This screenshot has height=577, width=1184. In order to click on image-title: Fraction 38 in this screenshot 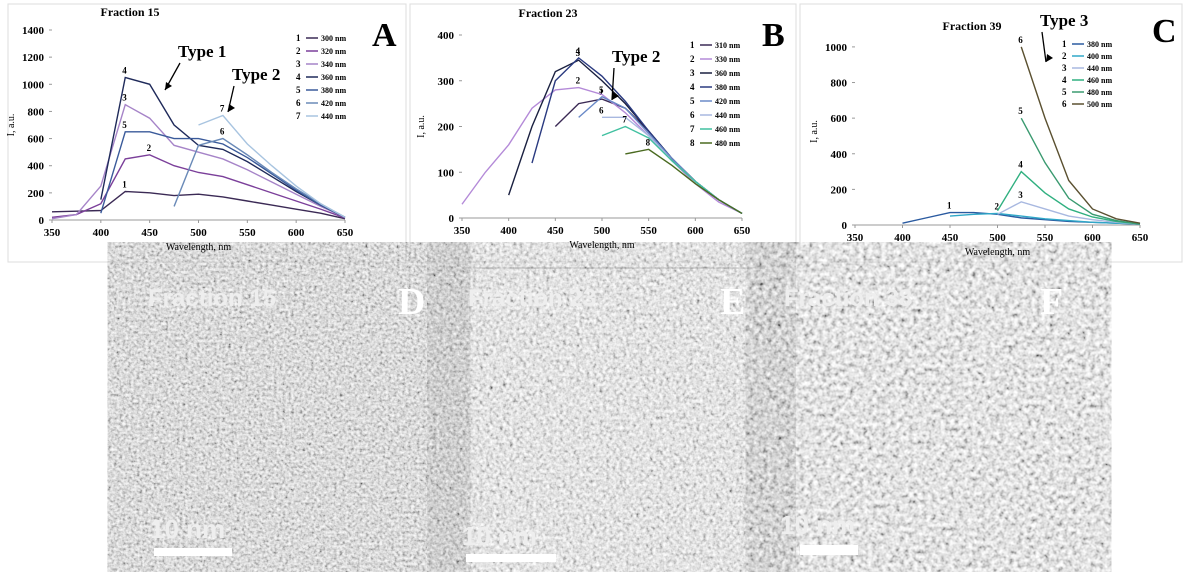, I will do `click(848, 298)`.